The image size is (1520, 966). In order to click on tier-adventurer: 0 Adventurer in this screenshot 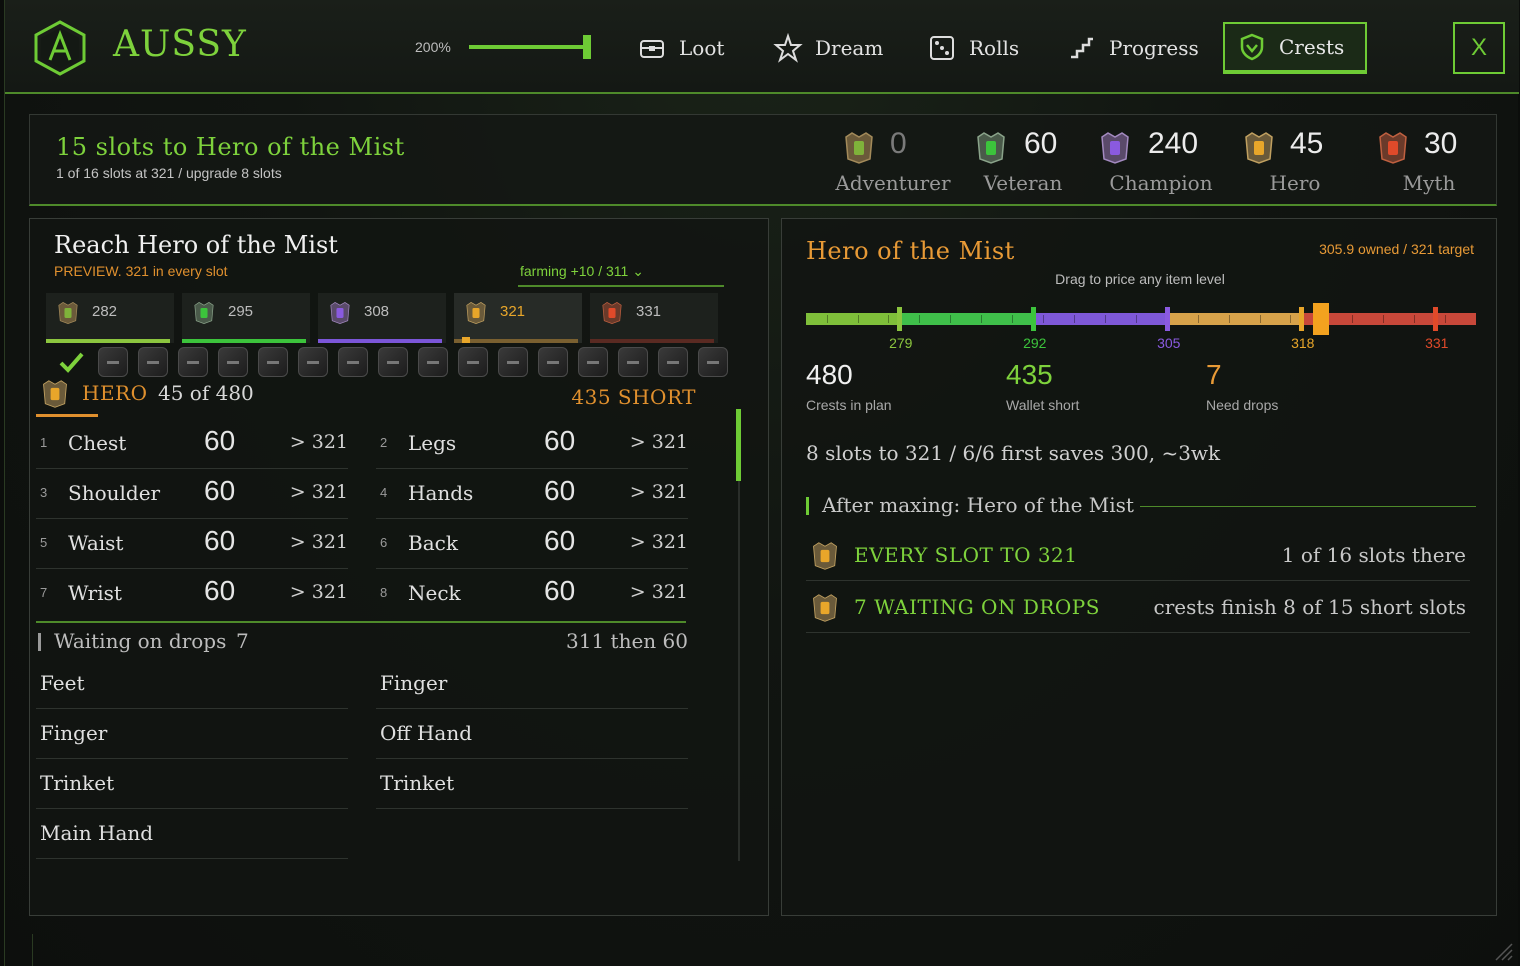, I will do `click(891, 163)`.